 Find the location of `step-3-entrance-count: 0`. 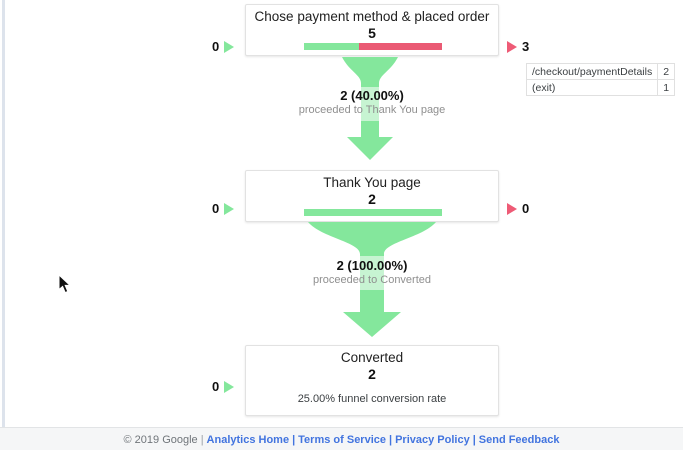

step-3-entrance-count: 0 is located at coordinates (216, 386).